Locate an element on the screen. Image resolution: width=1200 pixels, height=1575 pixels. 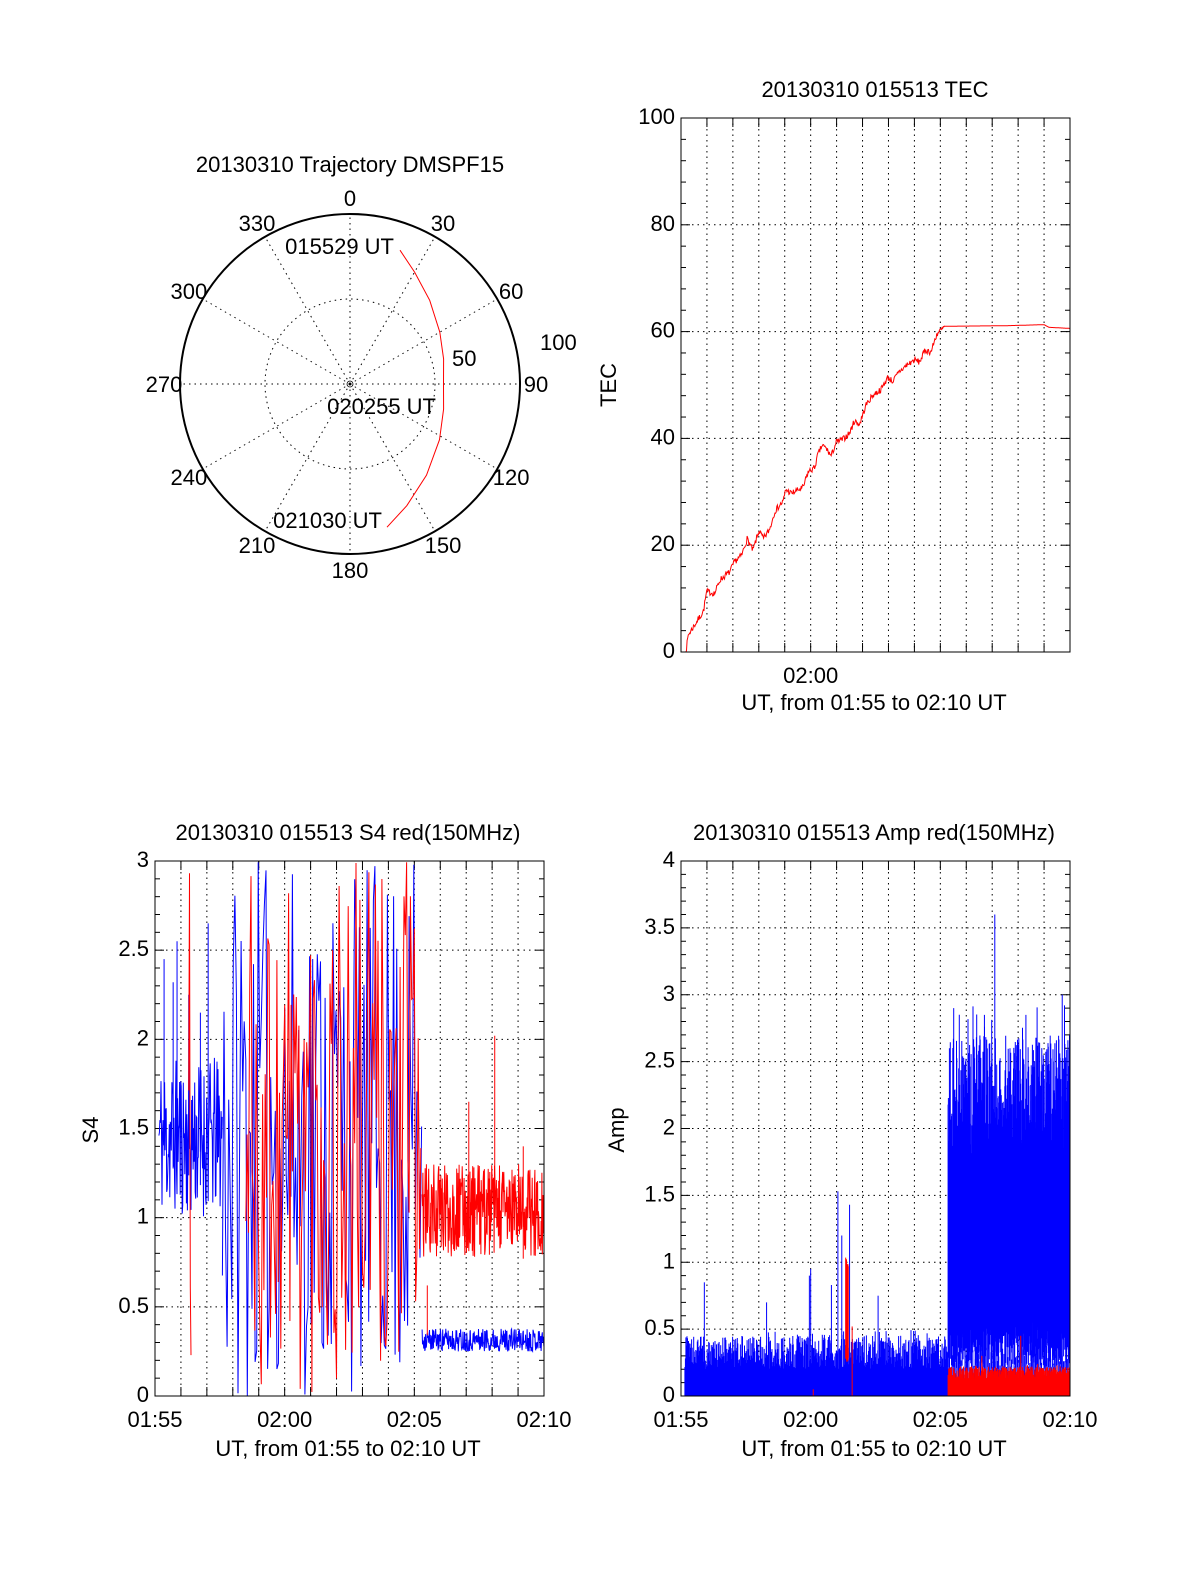
tec-xlabel: UT, from 01:55 to 02:10 UT is located at coordinates (873, 702).